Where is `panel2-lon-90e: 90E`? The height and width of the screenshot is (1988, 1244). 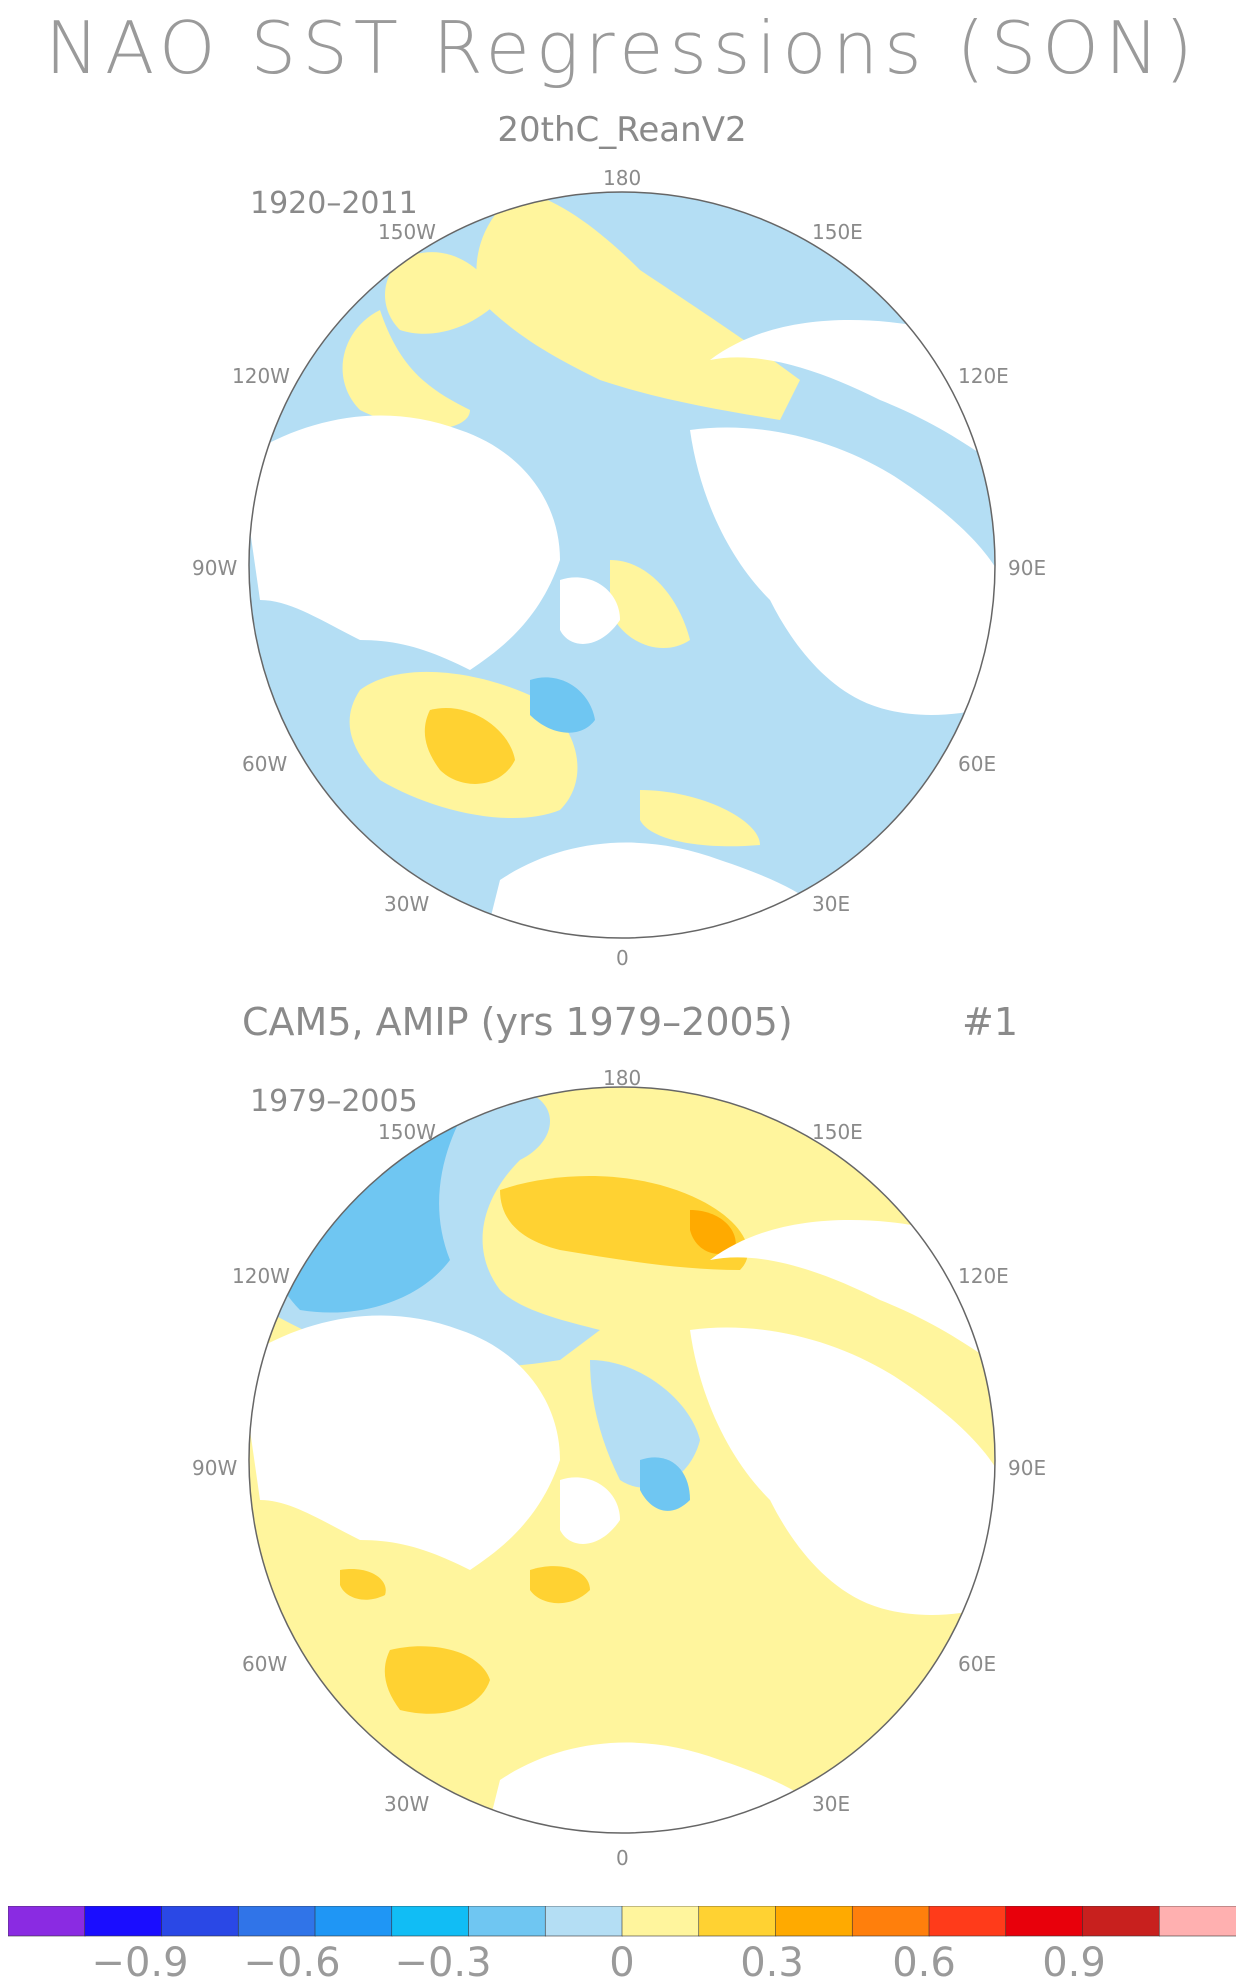
panel2-lon-90e: 90E is located at coordinates (1027, 1468).